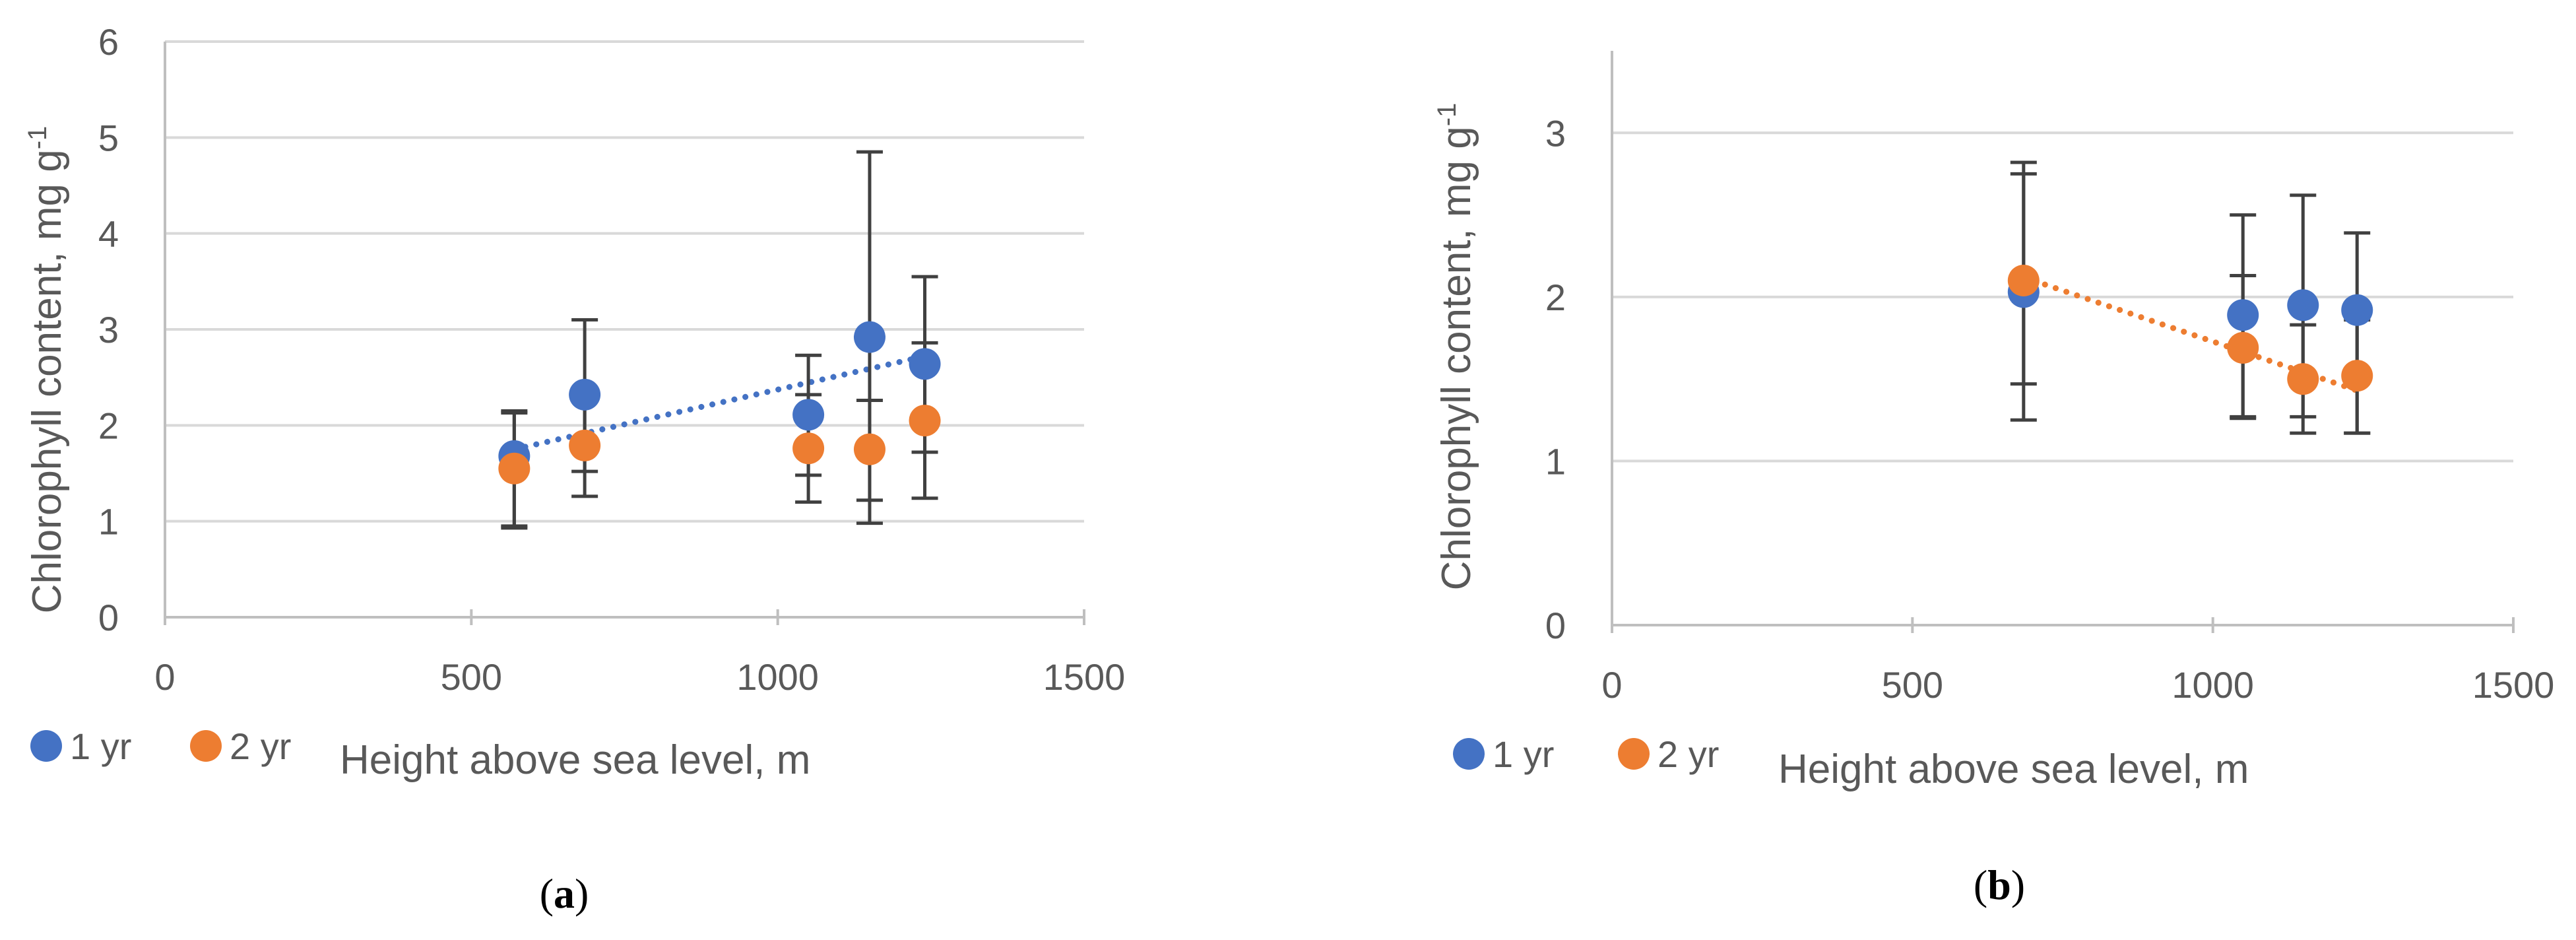 The height and width of the screenshot is (940, 2576). Describe the element at coordinates (108, 137) in the screenshot. I see `y-tick-label: 5` at that location.